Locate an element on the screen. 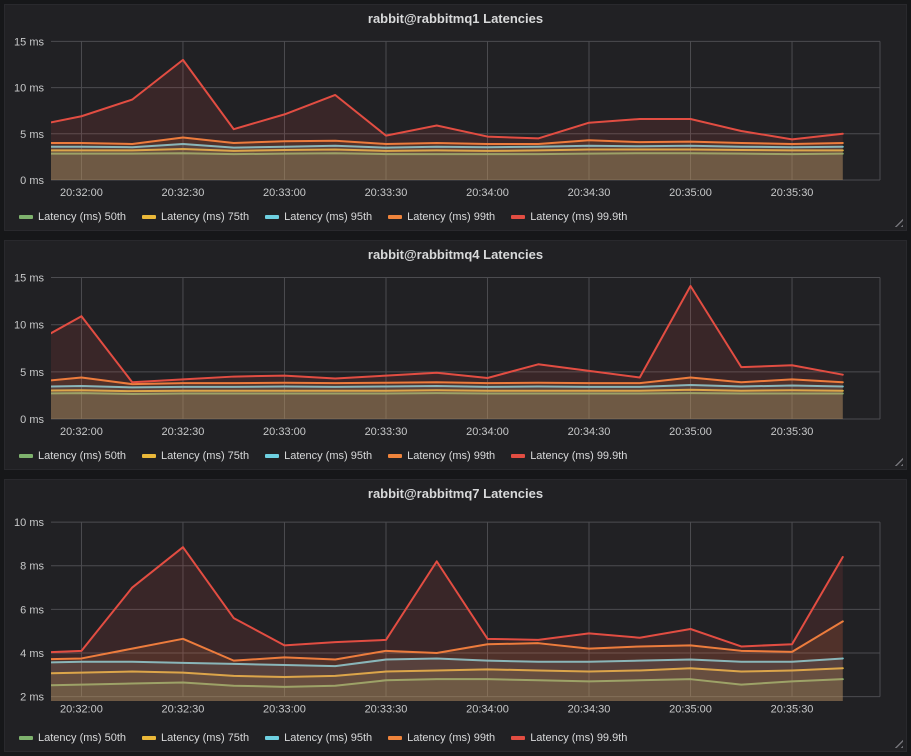 Image resolution: width=911 pixels, height=756 pixels. y-axis-label: 8 ms is located at coordinates (32, 567).